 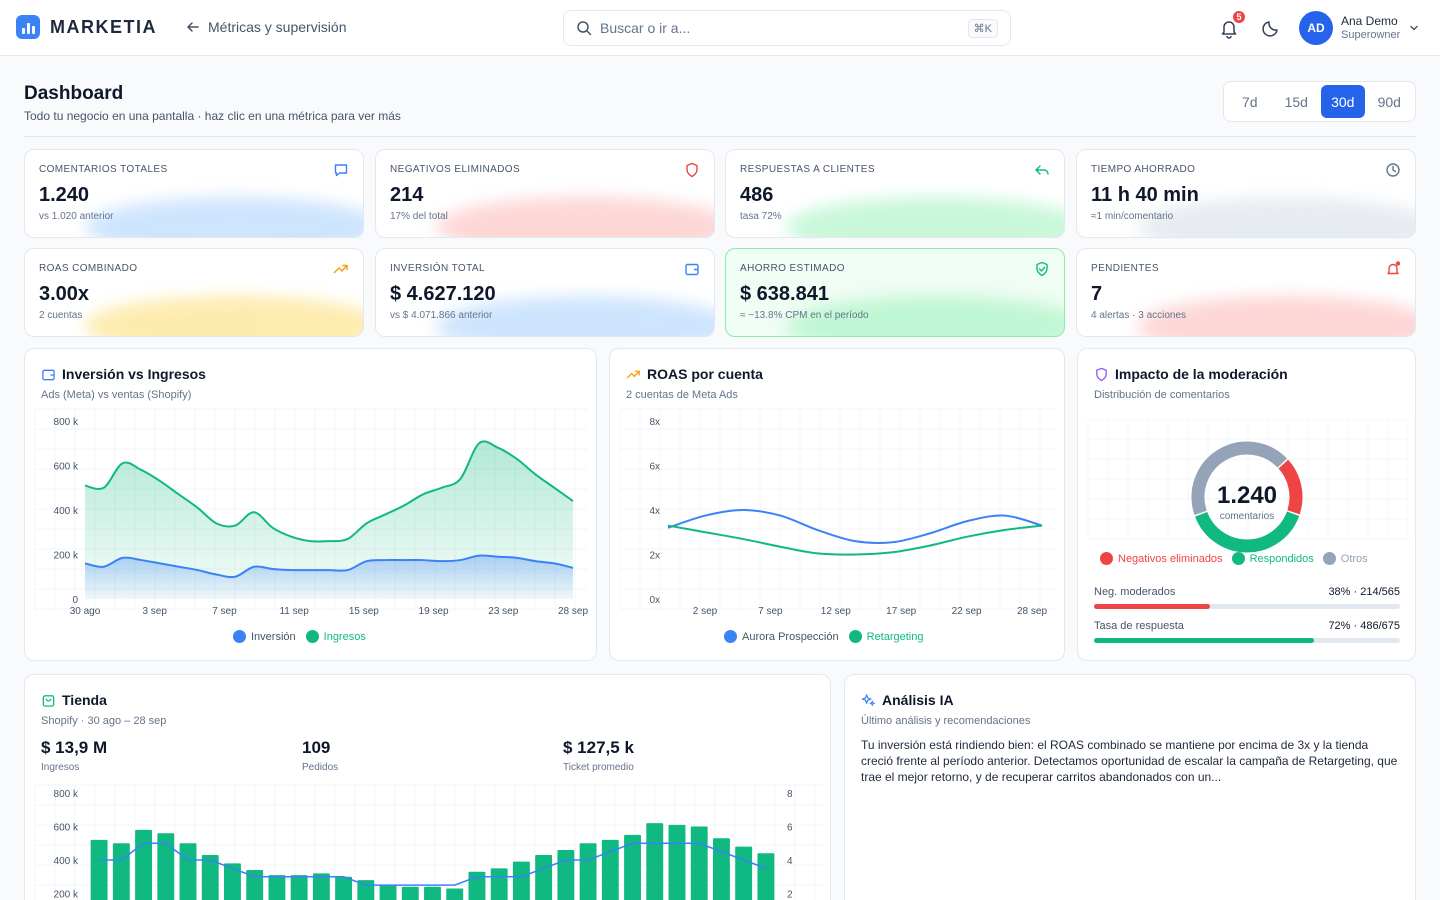 What do you see at coordinates (1319, 101) in the screenshot?
I see `range-selector: 7d 15d 30d 90d` at bounding box center [1319, 101].